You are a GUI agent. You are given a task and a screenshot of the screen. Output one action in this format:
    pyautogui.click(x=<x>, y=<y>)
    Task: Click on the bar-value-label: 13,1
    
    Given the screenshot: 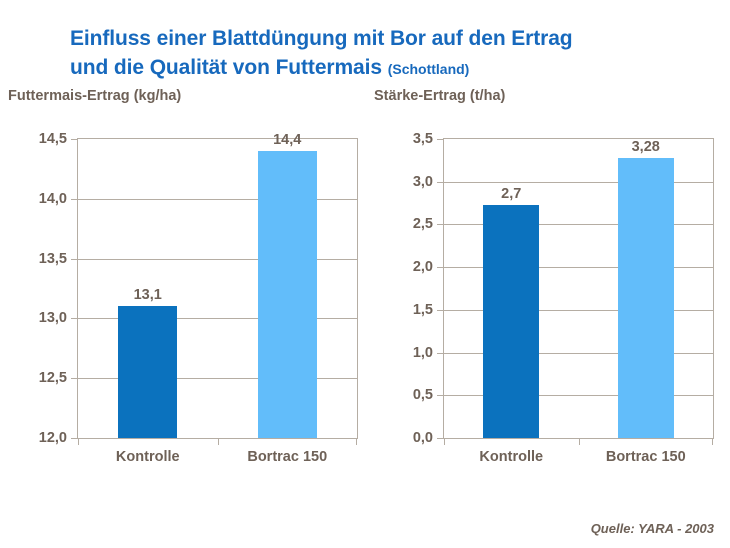 What is the action you would take?
    pyautogui.click(x=147, y=295)
    